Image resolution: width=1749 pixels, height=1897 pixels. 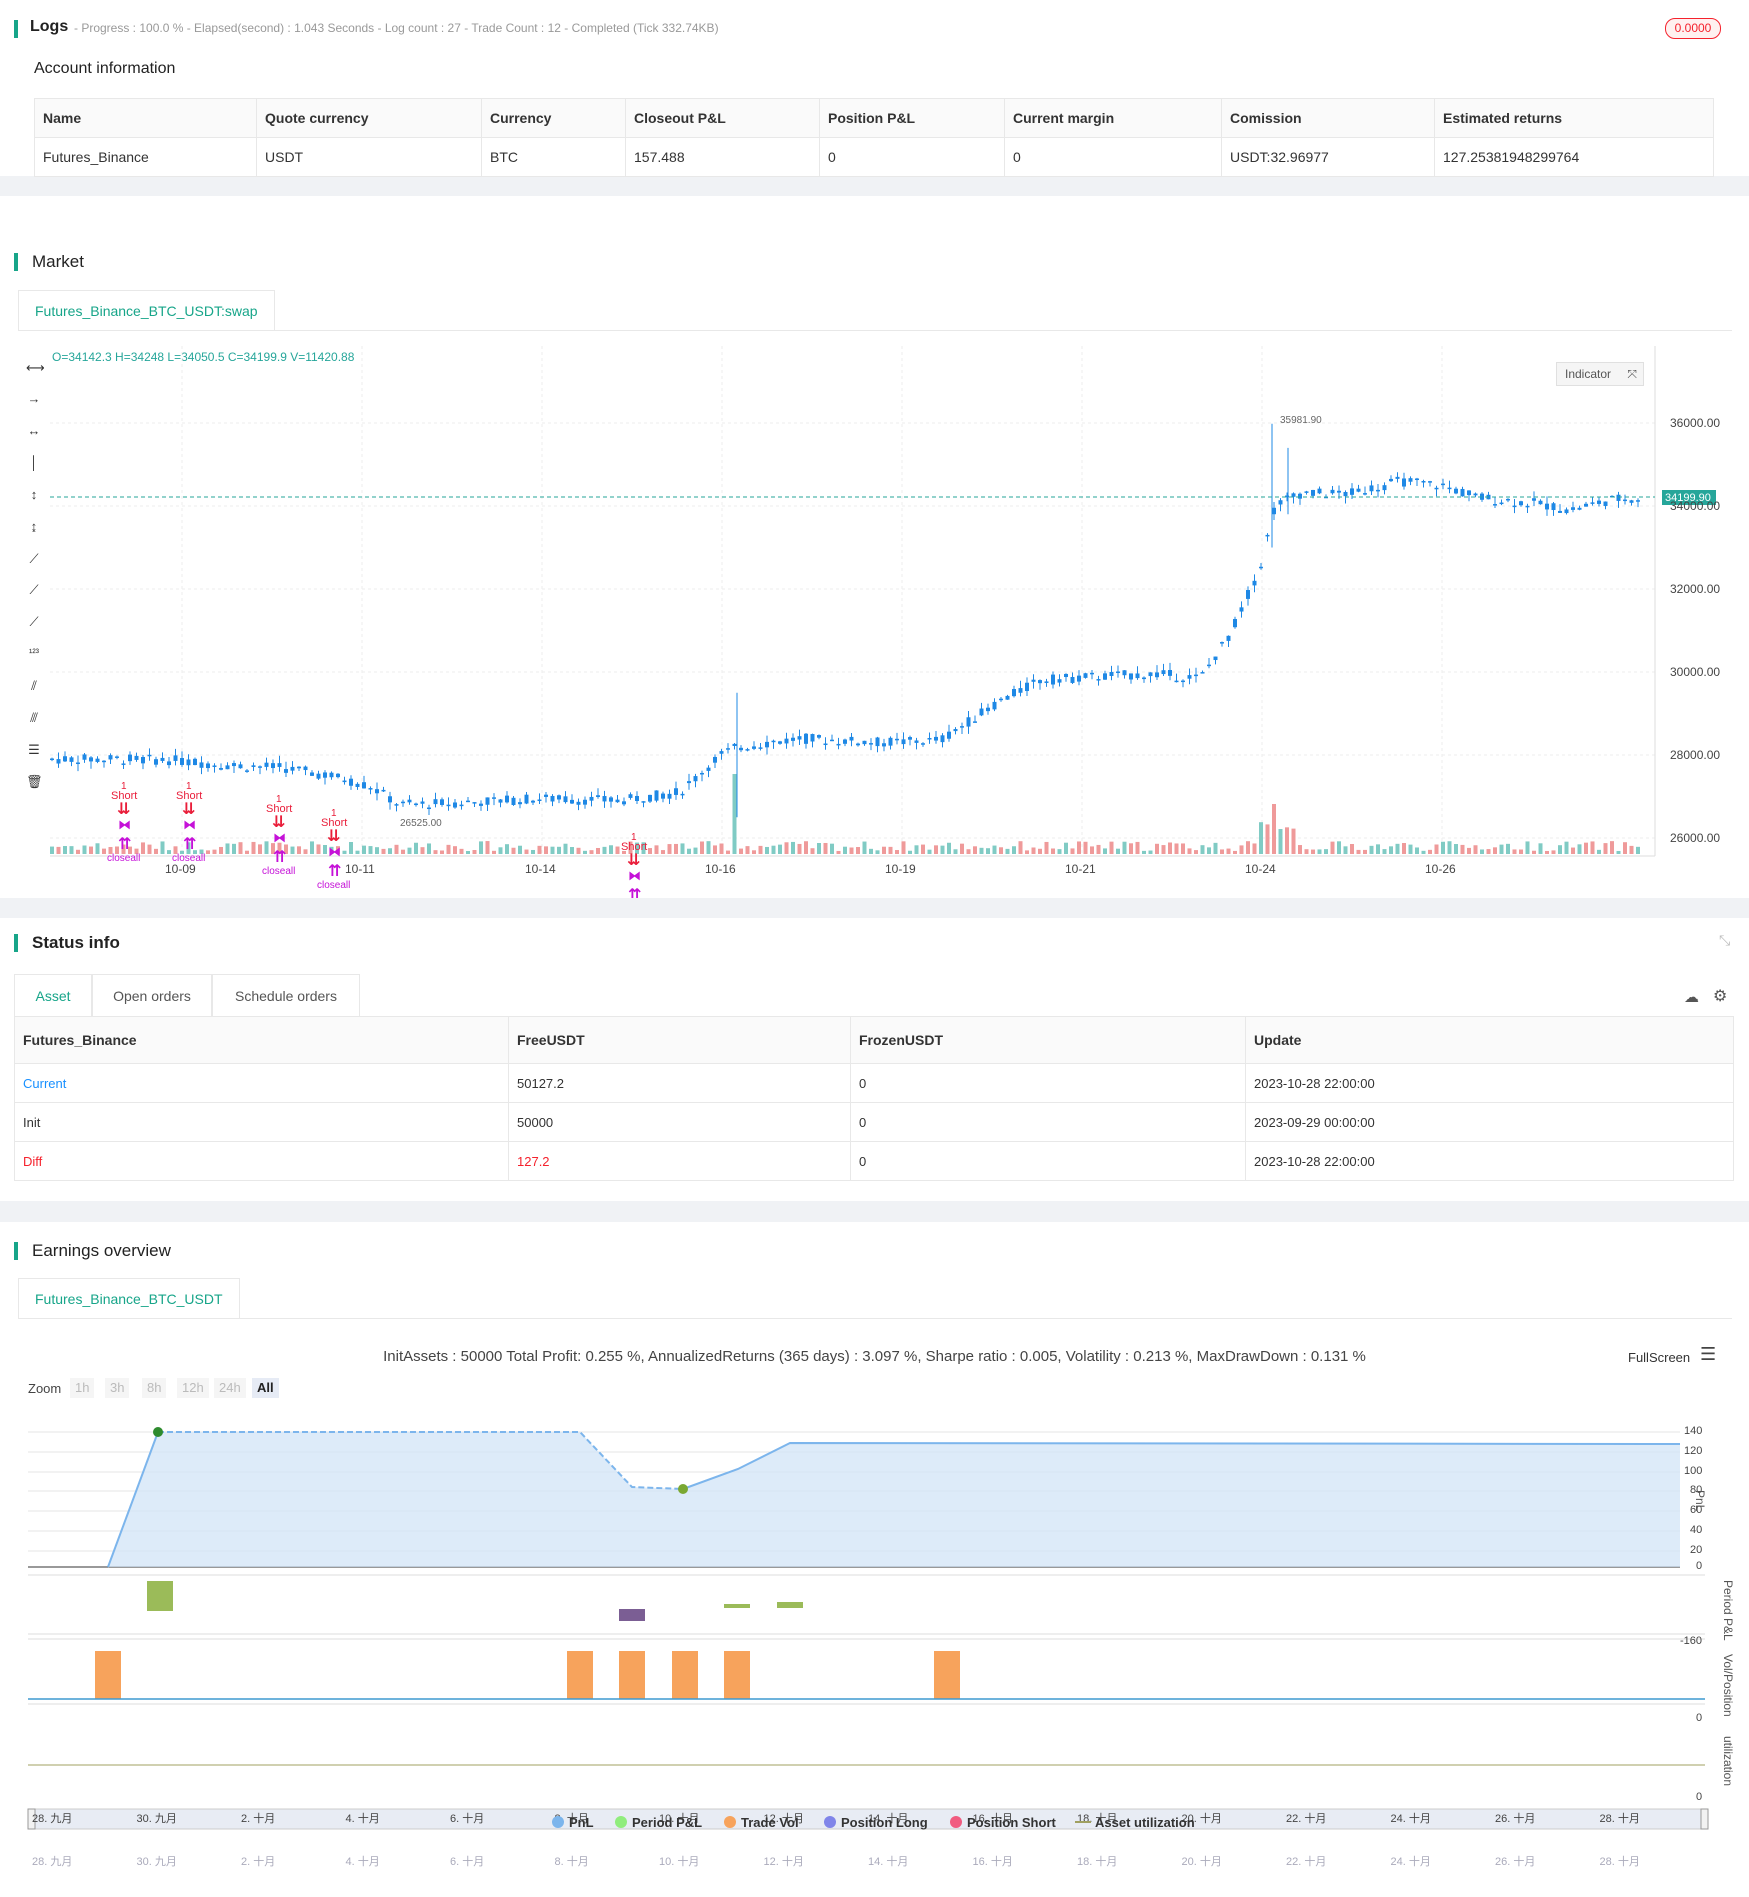 I want to click on menu-icon: ☰, so click(x=1708, y=1354).